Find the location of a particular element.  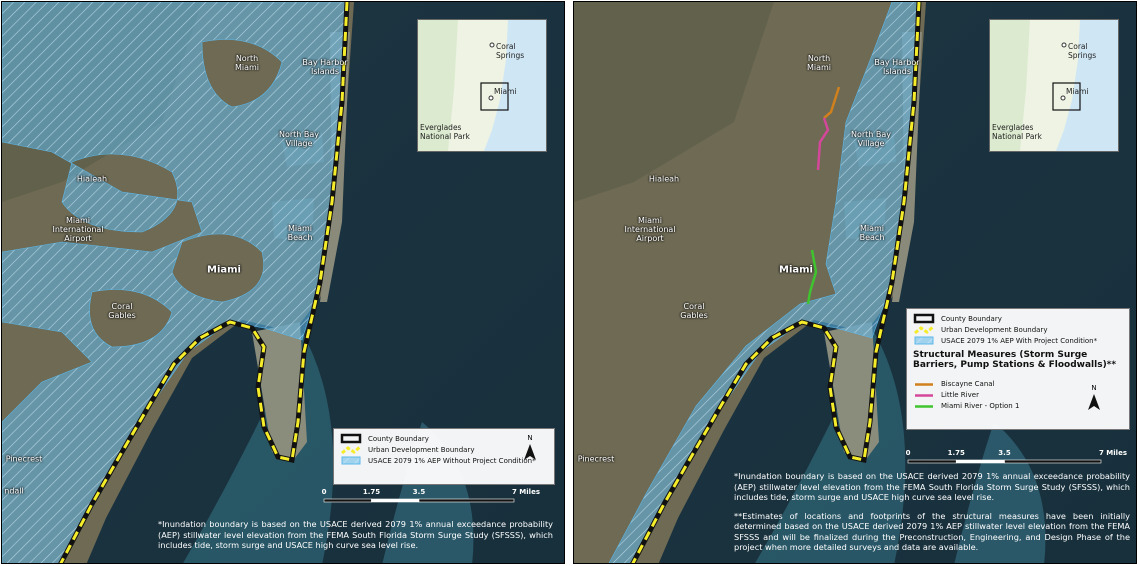

place-label: Hialeah is located at coordinates (92, 179).